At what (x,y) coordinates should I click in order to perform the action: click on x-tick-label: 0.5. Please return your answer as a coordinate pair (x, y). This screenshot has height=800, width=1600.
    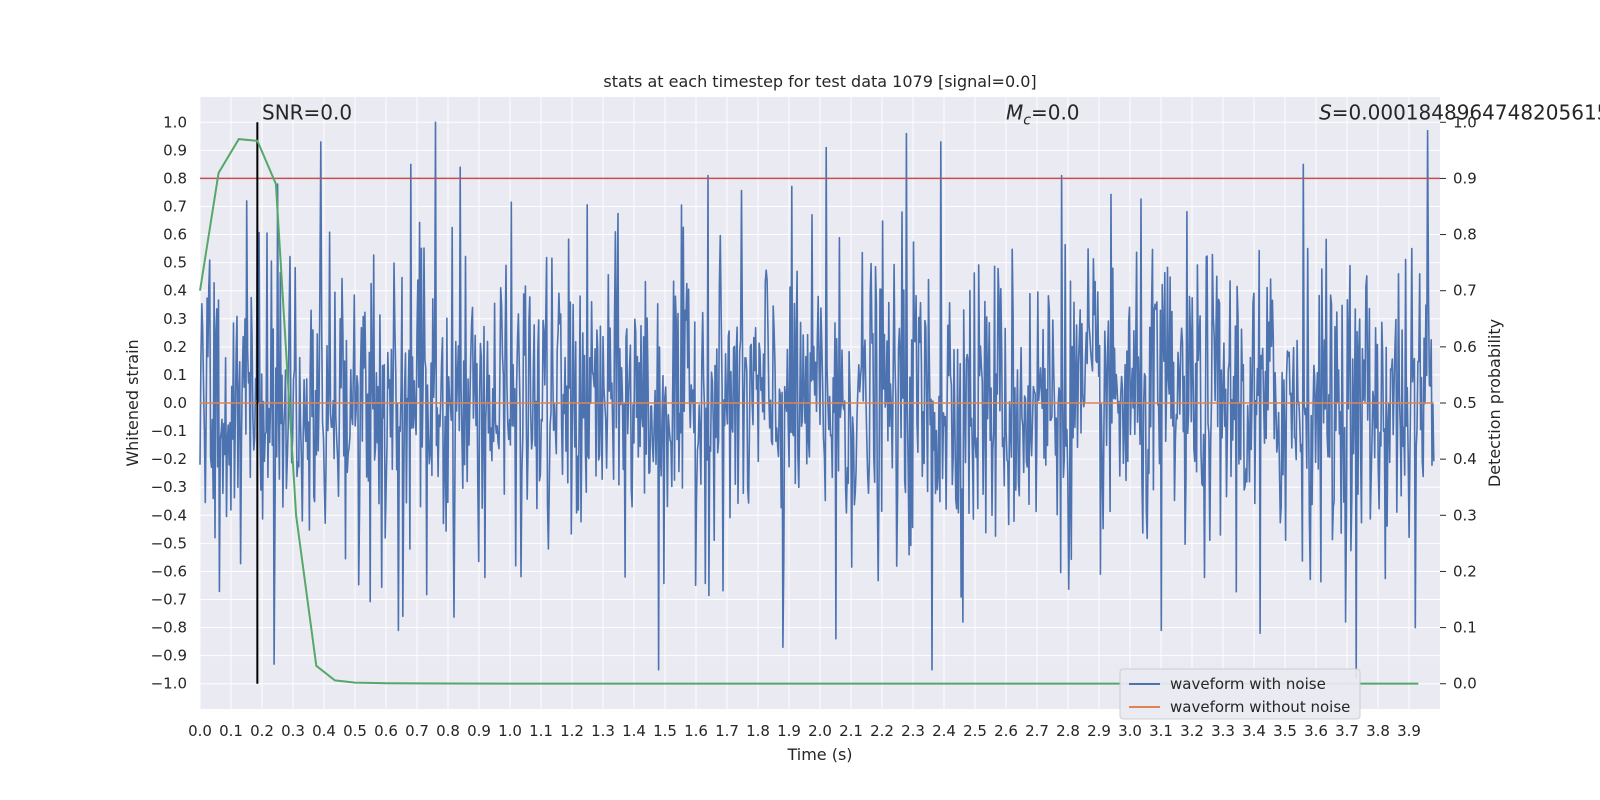
    Looking at the image, I should click on (355, 731).